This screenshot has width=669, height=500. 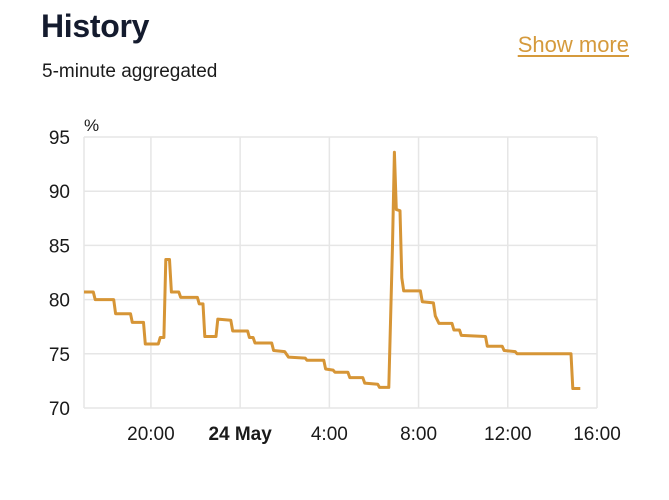 I want to click on y-axis-unit-label: %, so click(x=91, y=125).